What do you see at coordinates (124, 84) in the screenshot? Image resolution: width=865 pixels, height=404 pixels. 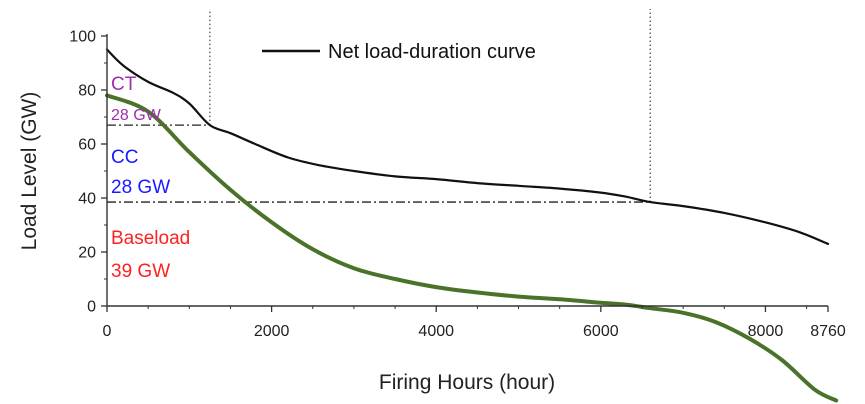 I see `annotation-ct-line-1: CT` at bounding box center [124, 84].